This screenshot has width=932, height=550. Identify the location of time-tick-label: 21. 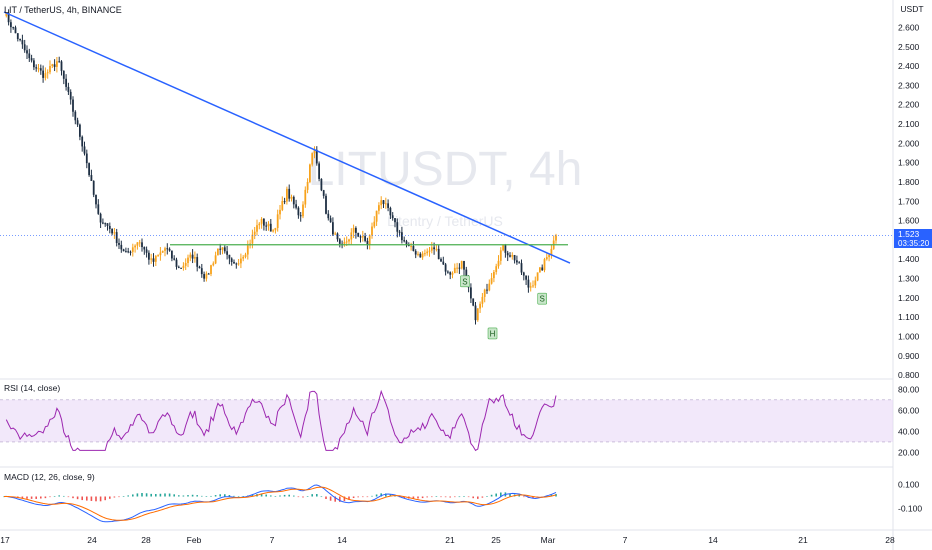
(450, 540).